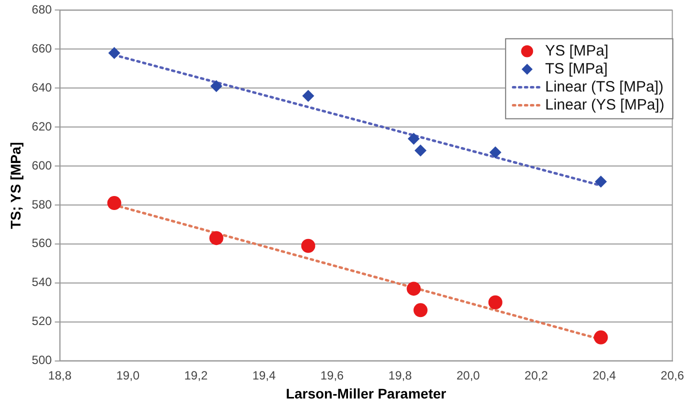 Image resolution: width=687 pixels, height=407 pixels. I want to click on x-tick-label: 19,4, so click(264, 375).